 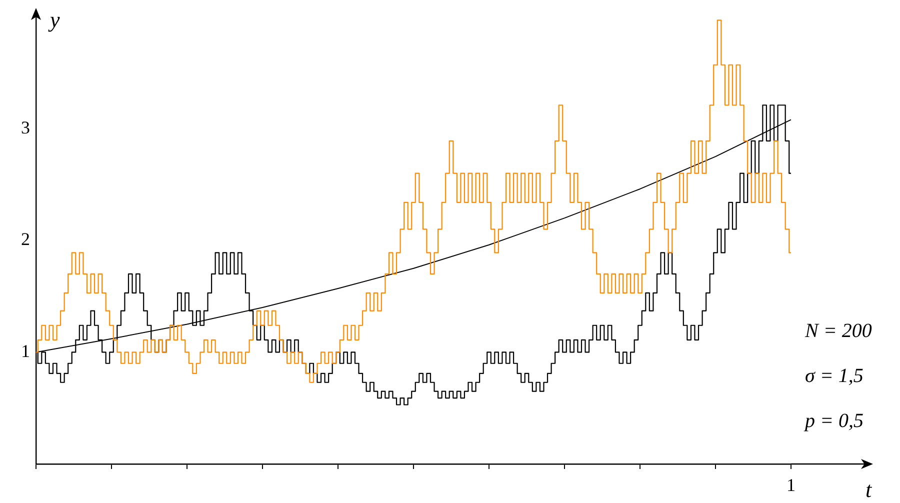 What do you see at coordinates (54, 19) in the screenshot?
I see `y-axis-title: y` at bounding box center [54, 19].